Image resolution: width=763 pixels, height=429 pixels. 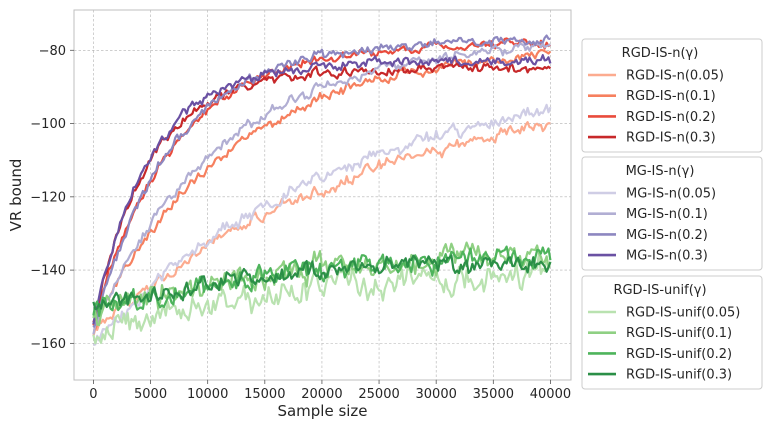 I want to click on y-tick-label: −120, so click(x=48, y=197).